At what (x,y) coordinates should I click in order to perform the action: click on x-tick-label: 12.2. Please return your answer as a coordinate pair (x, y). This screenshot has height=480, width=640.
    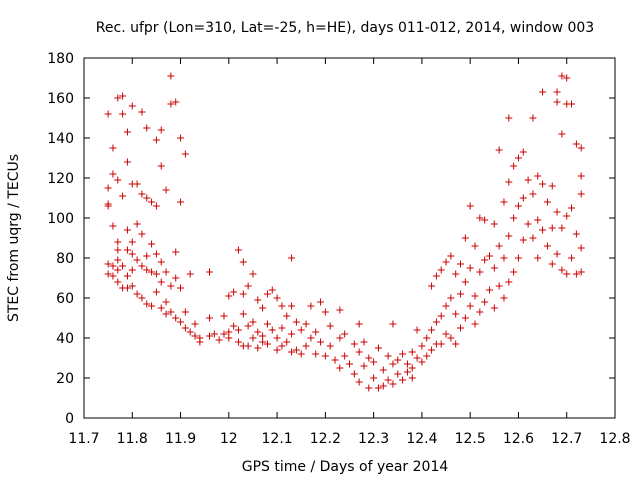
    Looking at the image, I should click on (325, 439).